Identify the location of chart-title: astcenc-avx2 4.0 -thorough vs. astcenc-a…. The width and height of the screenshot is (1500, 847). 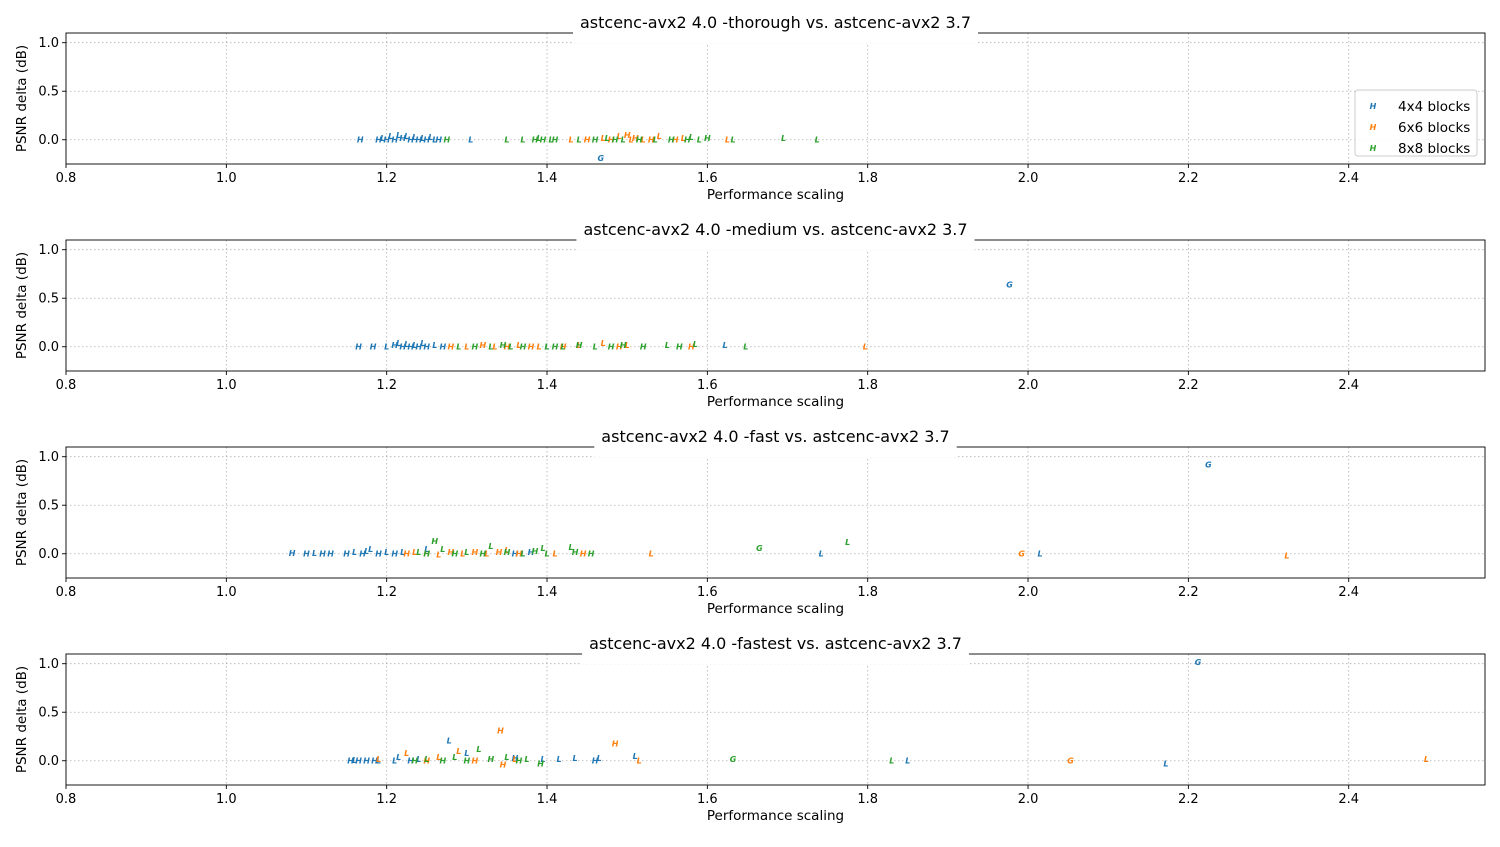
(775, 22).